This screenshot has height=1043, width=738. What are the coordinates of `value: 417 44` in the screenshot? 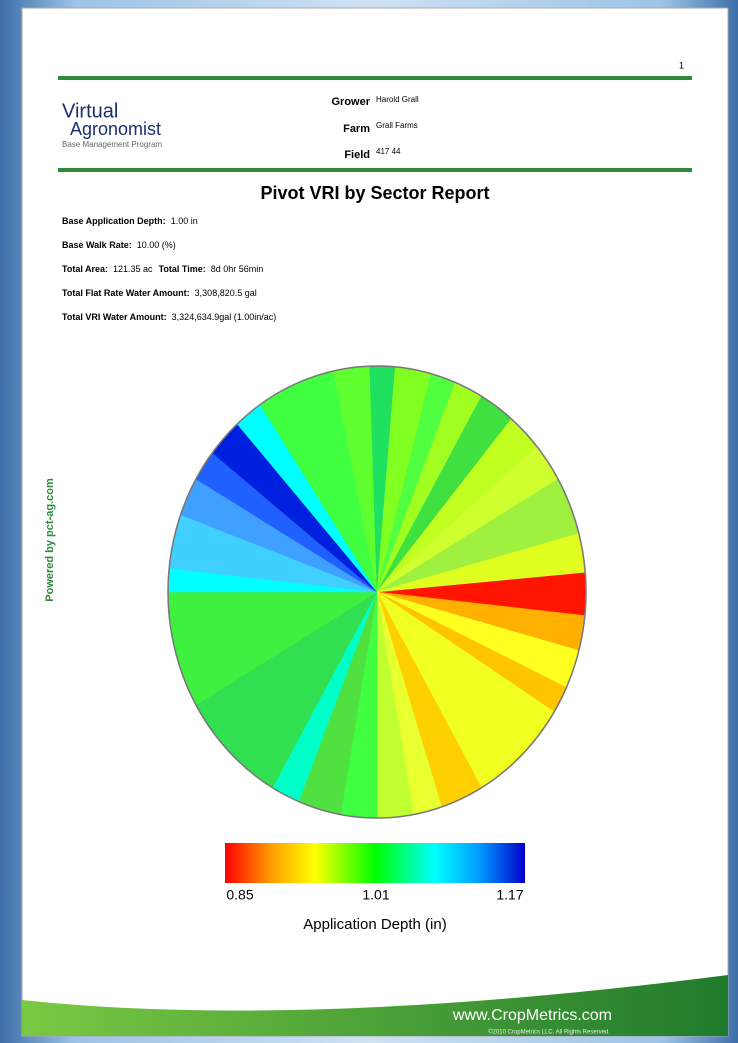 It's located at (388, 151).